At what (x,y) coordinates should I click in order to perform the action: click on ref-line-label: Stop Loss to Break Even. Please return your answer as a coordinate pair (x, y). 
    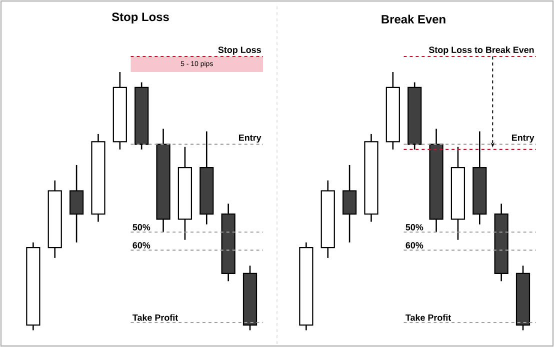
    Looking at the image, I should click on (481, 50).